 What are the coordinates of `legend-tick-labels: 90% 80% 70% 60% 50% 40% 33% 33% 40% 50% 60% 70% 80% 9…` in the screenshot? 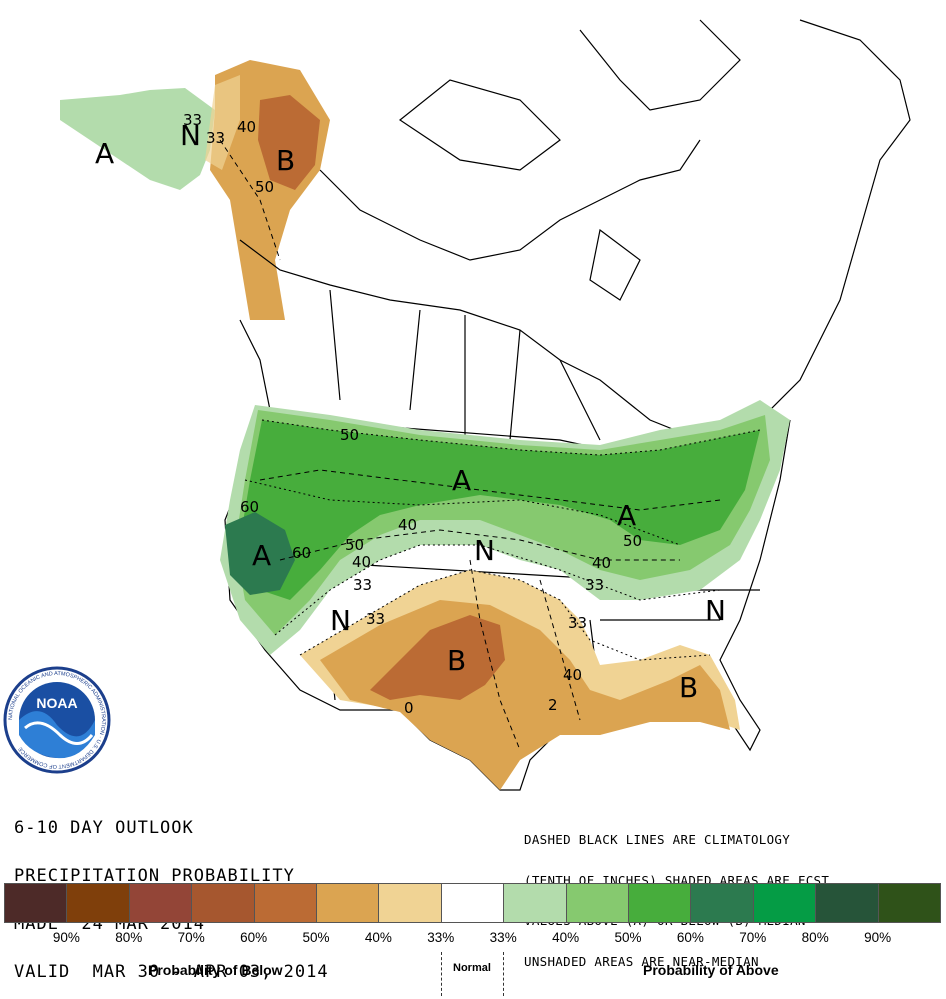 It's located at (472, 939).